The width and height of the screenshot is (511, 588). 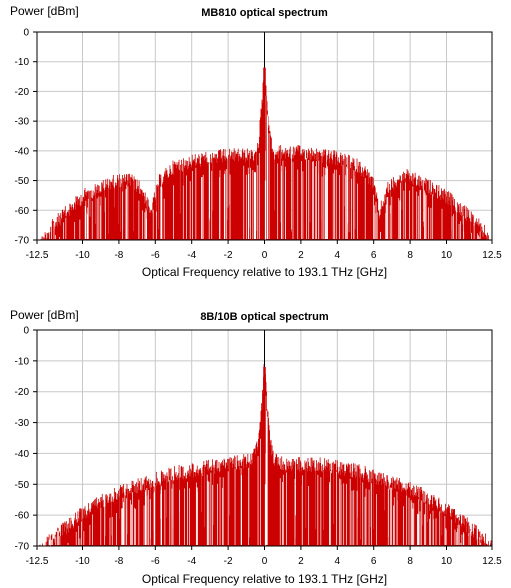 I want to click on mb810-x-tick-label: 4, so click(x=338, y=255).